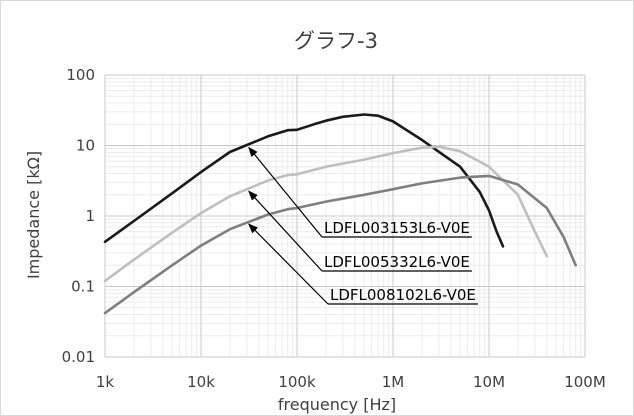 This screenshot has height=416, width=634. Describe the element at coordinates (80, 75) in the screenshot. I see `y-tick-label: 100` at that location.